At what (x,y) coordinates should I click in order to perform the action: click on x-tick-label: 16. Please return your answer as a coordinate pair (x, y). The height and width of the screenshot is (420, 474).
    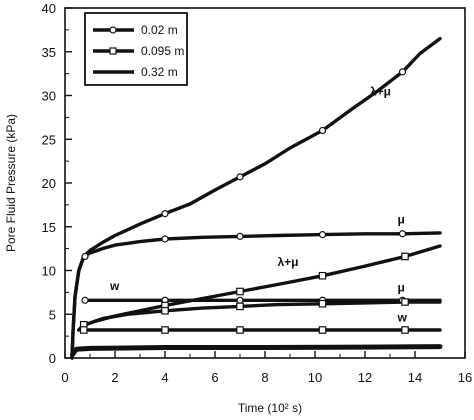
    Looking at the image, I should click on (465, 377).